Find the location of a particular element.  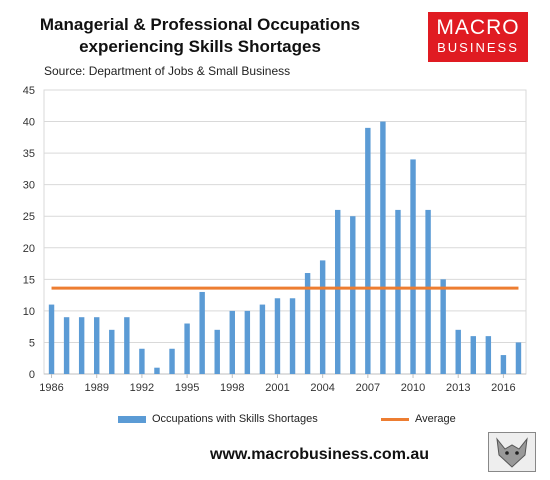

legend-item-average: Average is located at coordinates (418, 419).